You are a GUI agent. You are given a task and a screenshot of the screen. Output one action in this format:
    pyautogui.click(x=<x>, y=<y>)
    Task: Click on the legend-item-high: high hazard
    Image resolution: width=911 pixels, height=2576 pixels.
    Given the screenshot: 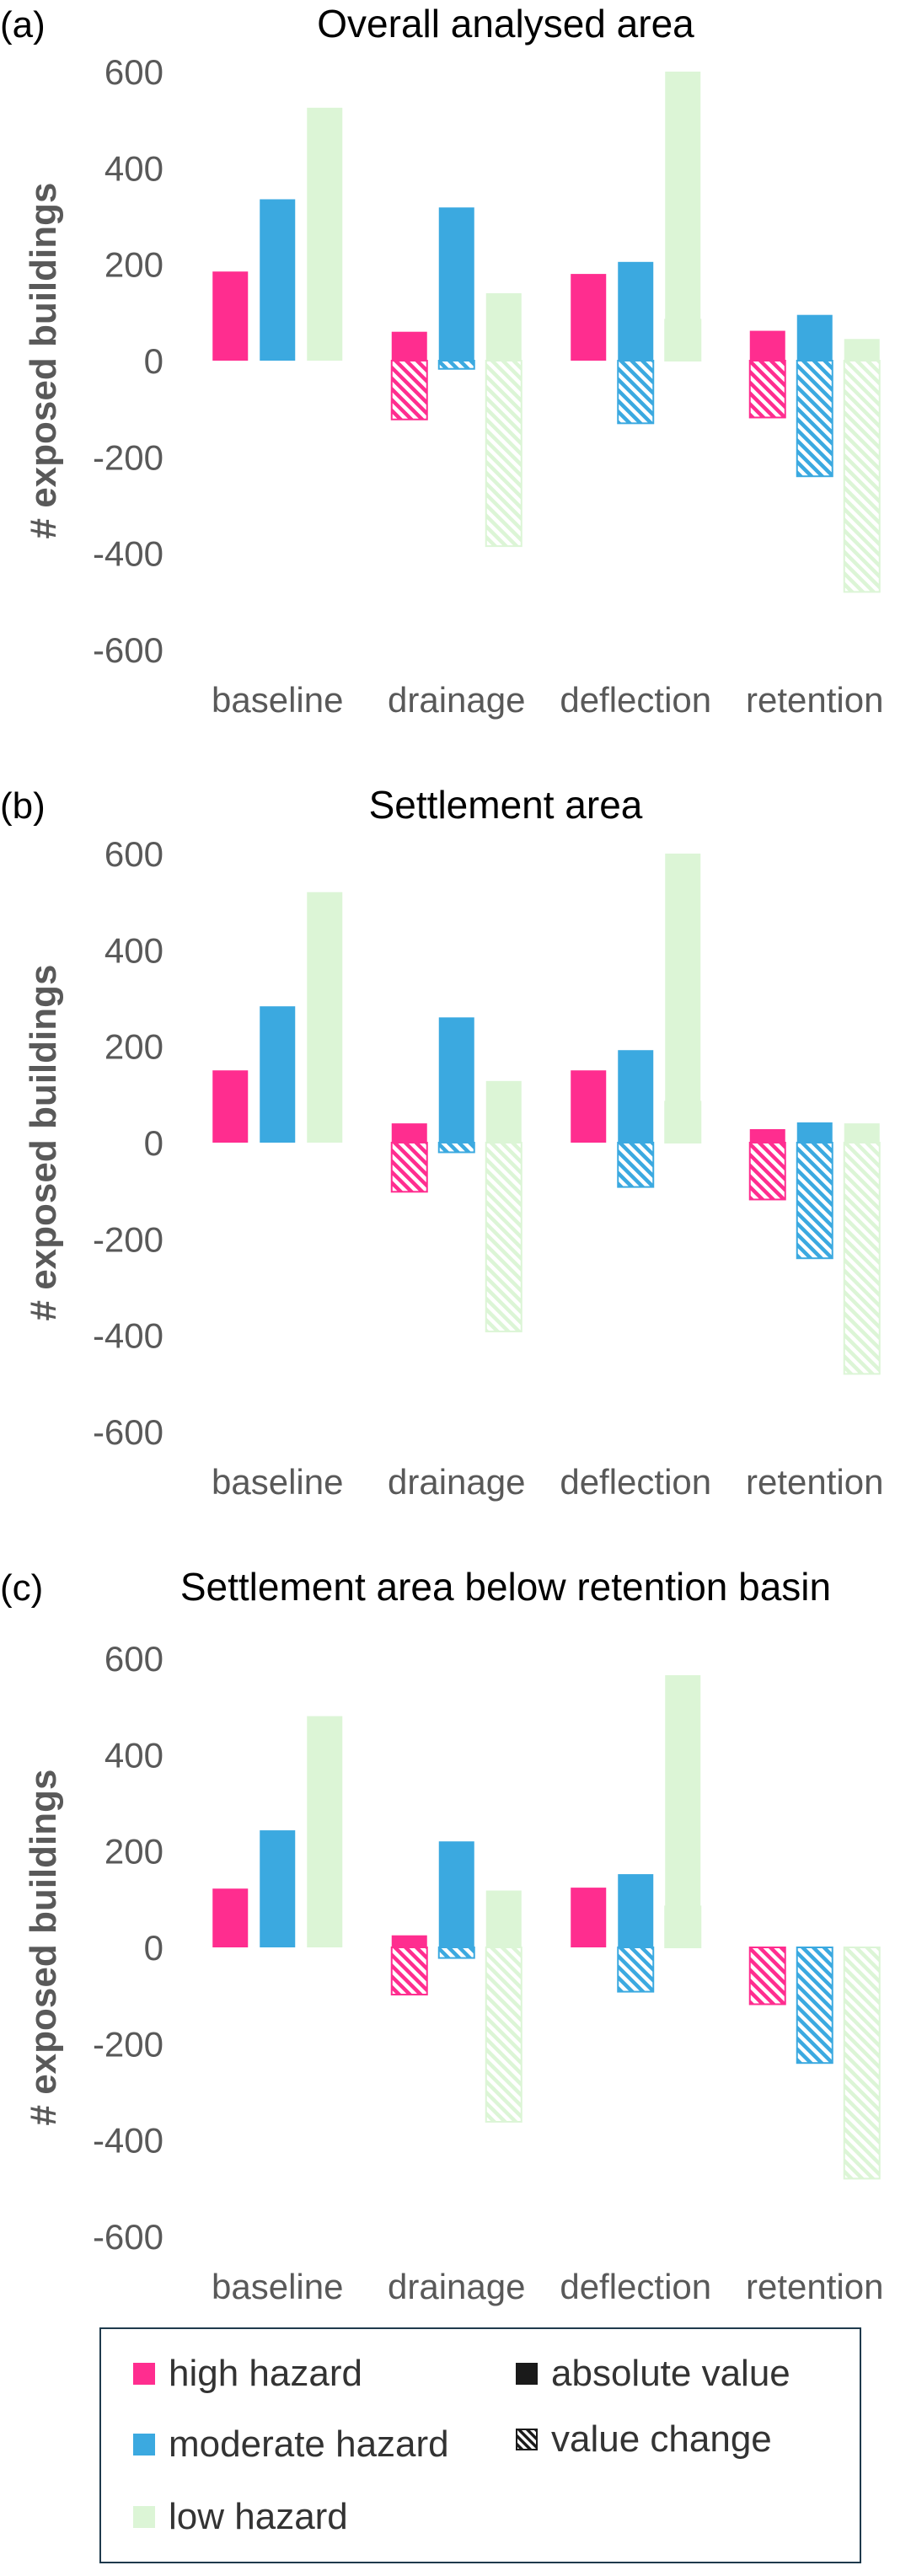 What is the action you would take?
    pyautogui.click(x=248, y=2374)
    